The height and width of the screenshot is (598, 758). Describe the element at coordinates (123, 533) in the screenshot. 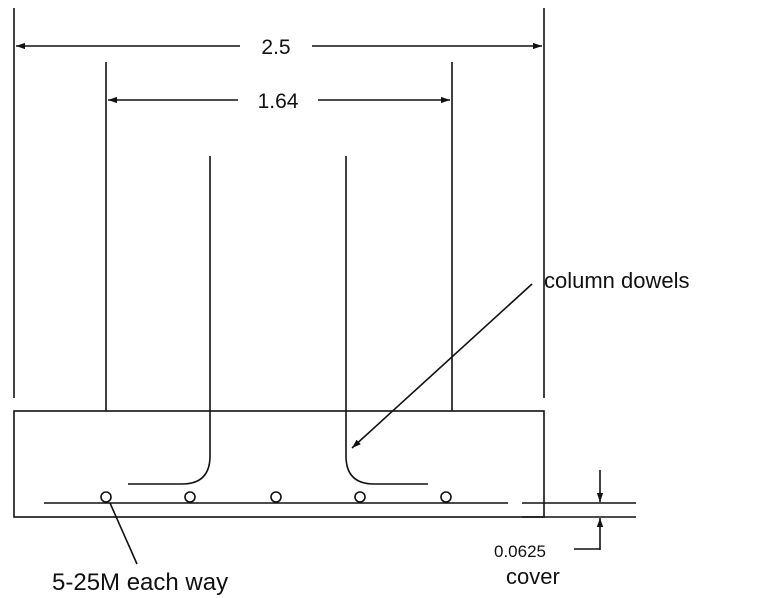

I see `leader-bottom-bars` at that location.